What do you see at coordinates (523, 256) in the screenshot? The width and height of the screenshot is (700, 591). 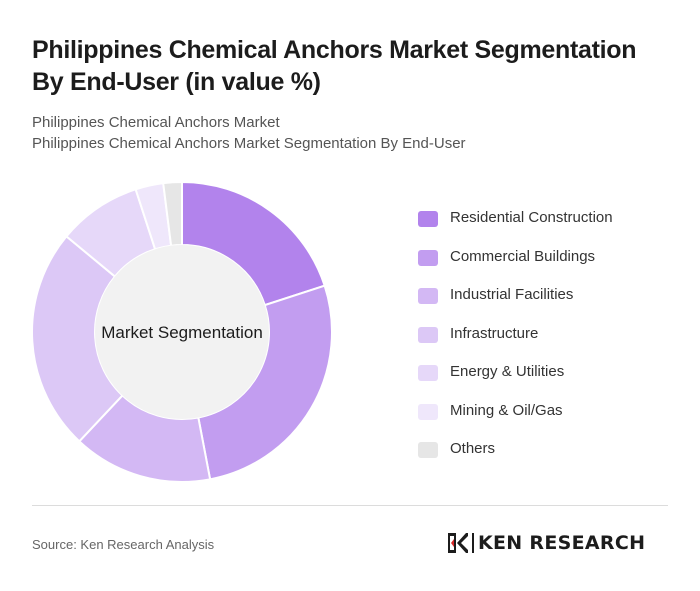 I see `legend-label: Commercial Buildings` at bounding box center [523, 256].